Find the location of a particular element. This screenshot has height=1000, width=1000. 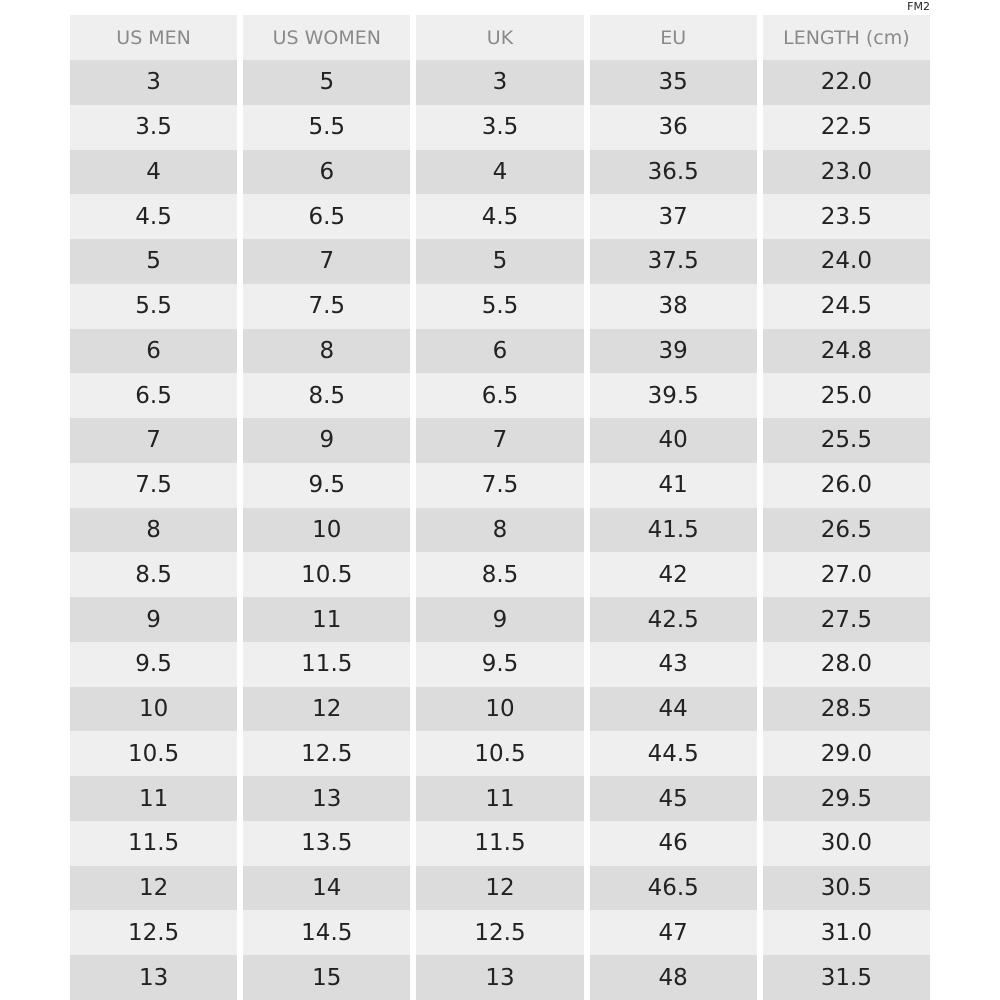

table-cell: 28.5 is located at coordinates (846, 709).